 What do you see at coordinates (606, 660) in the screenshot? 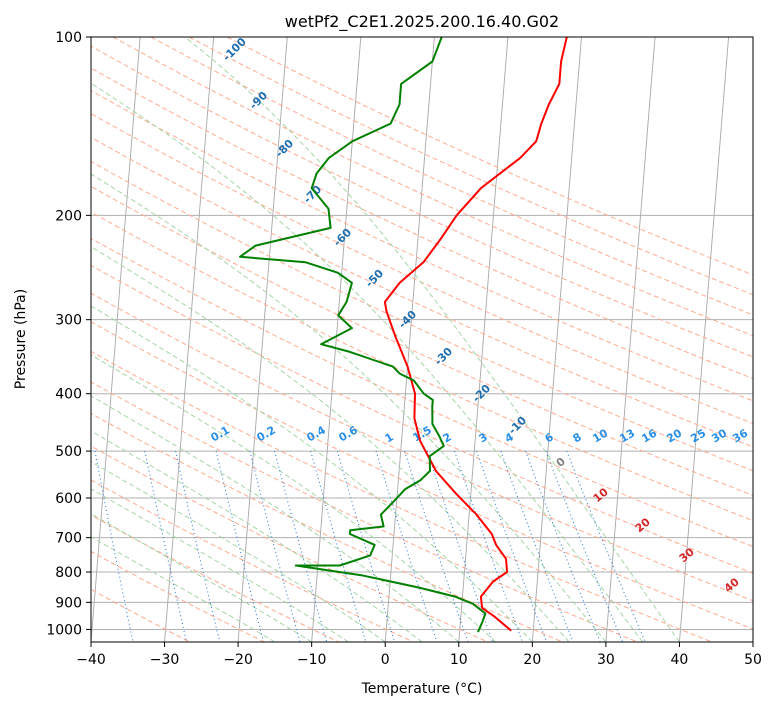
I see `x-tick-label: 30` at bounding box center [606, 660].